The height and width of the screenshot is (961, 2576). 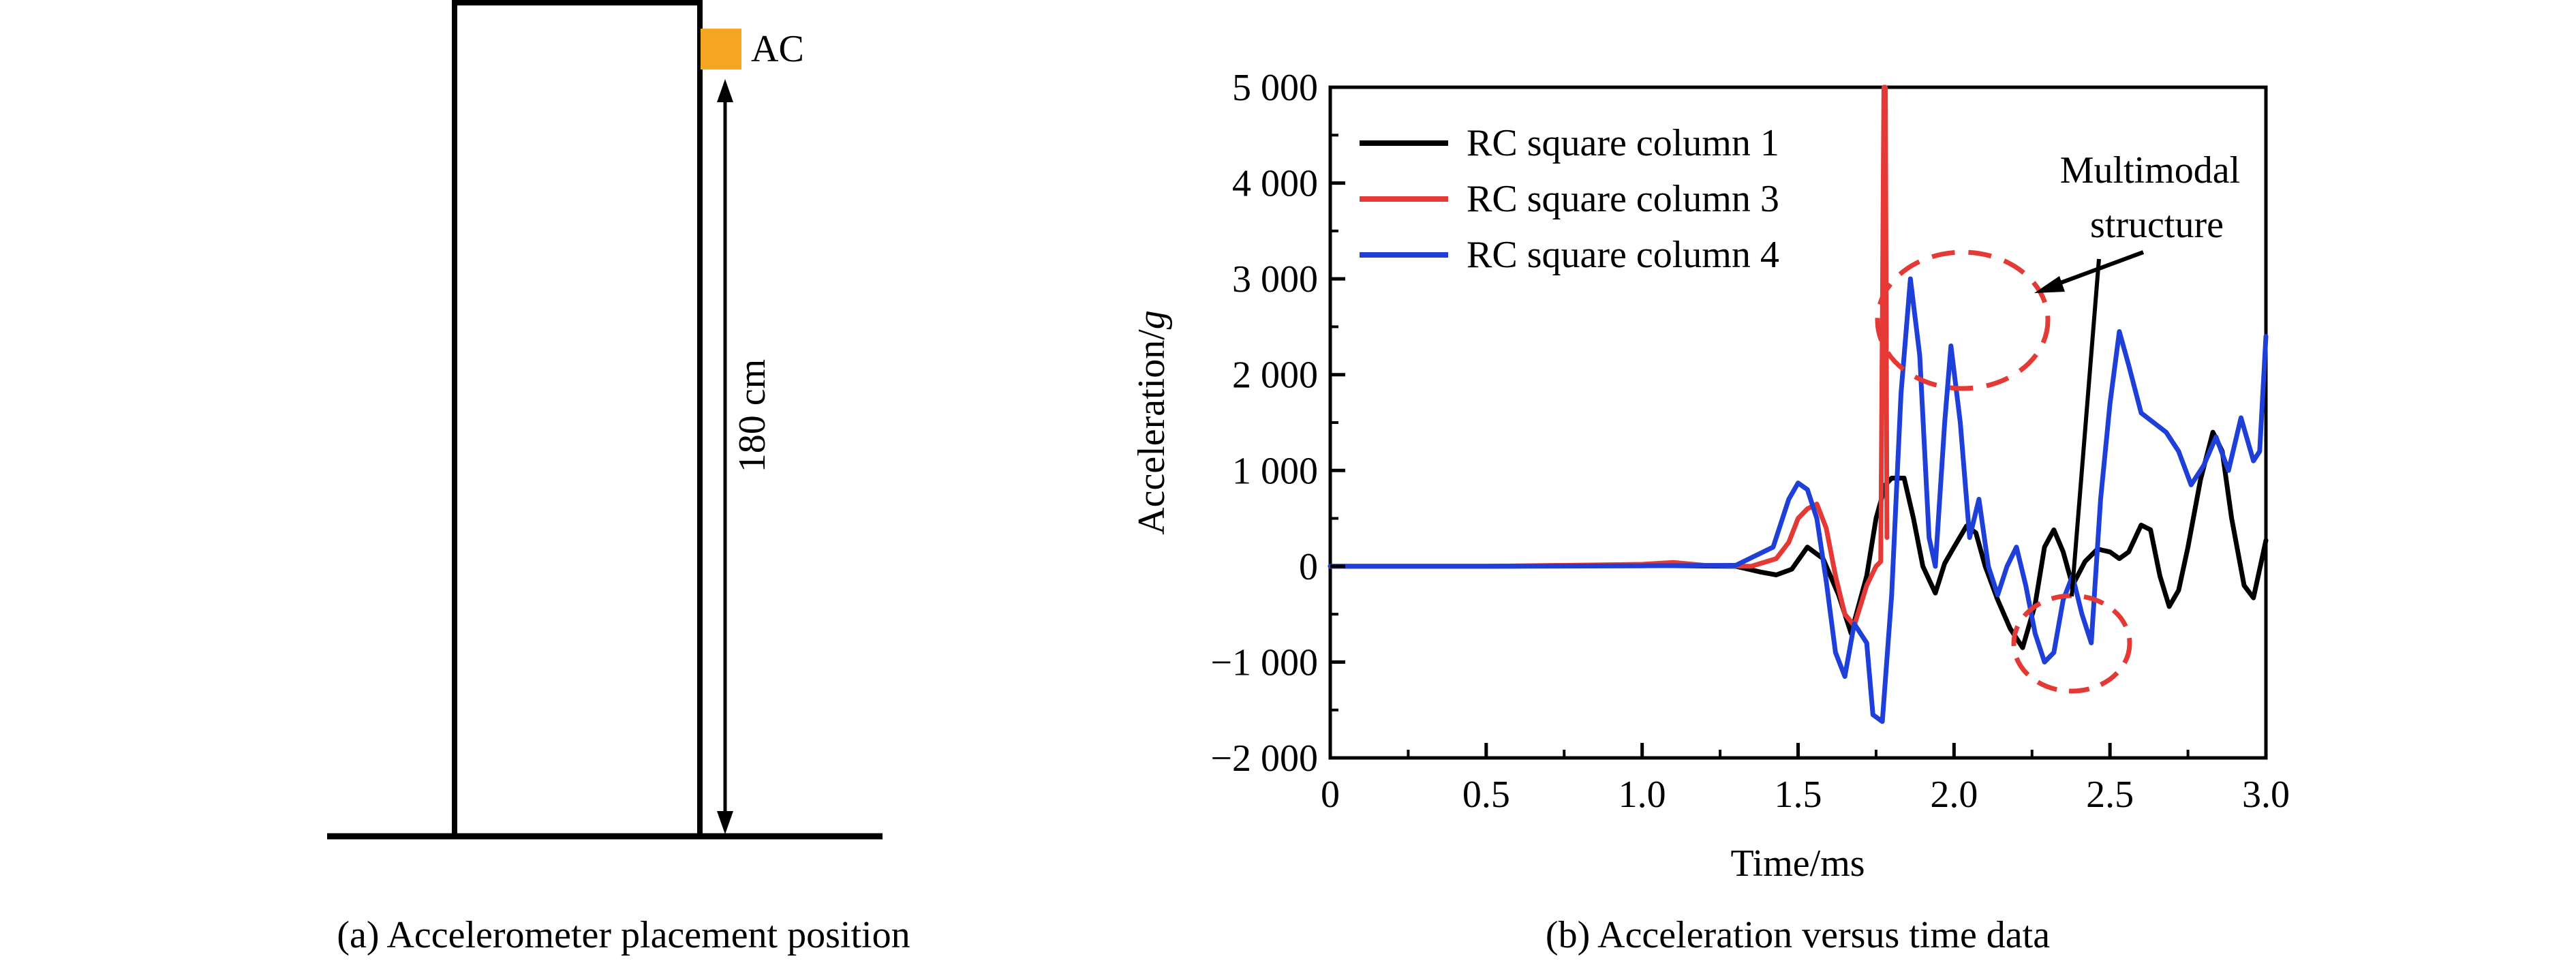 I want to click on y-tick-label: 1 000, so click(x=1275, y=471).